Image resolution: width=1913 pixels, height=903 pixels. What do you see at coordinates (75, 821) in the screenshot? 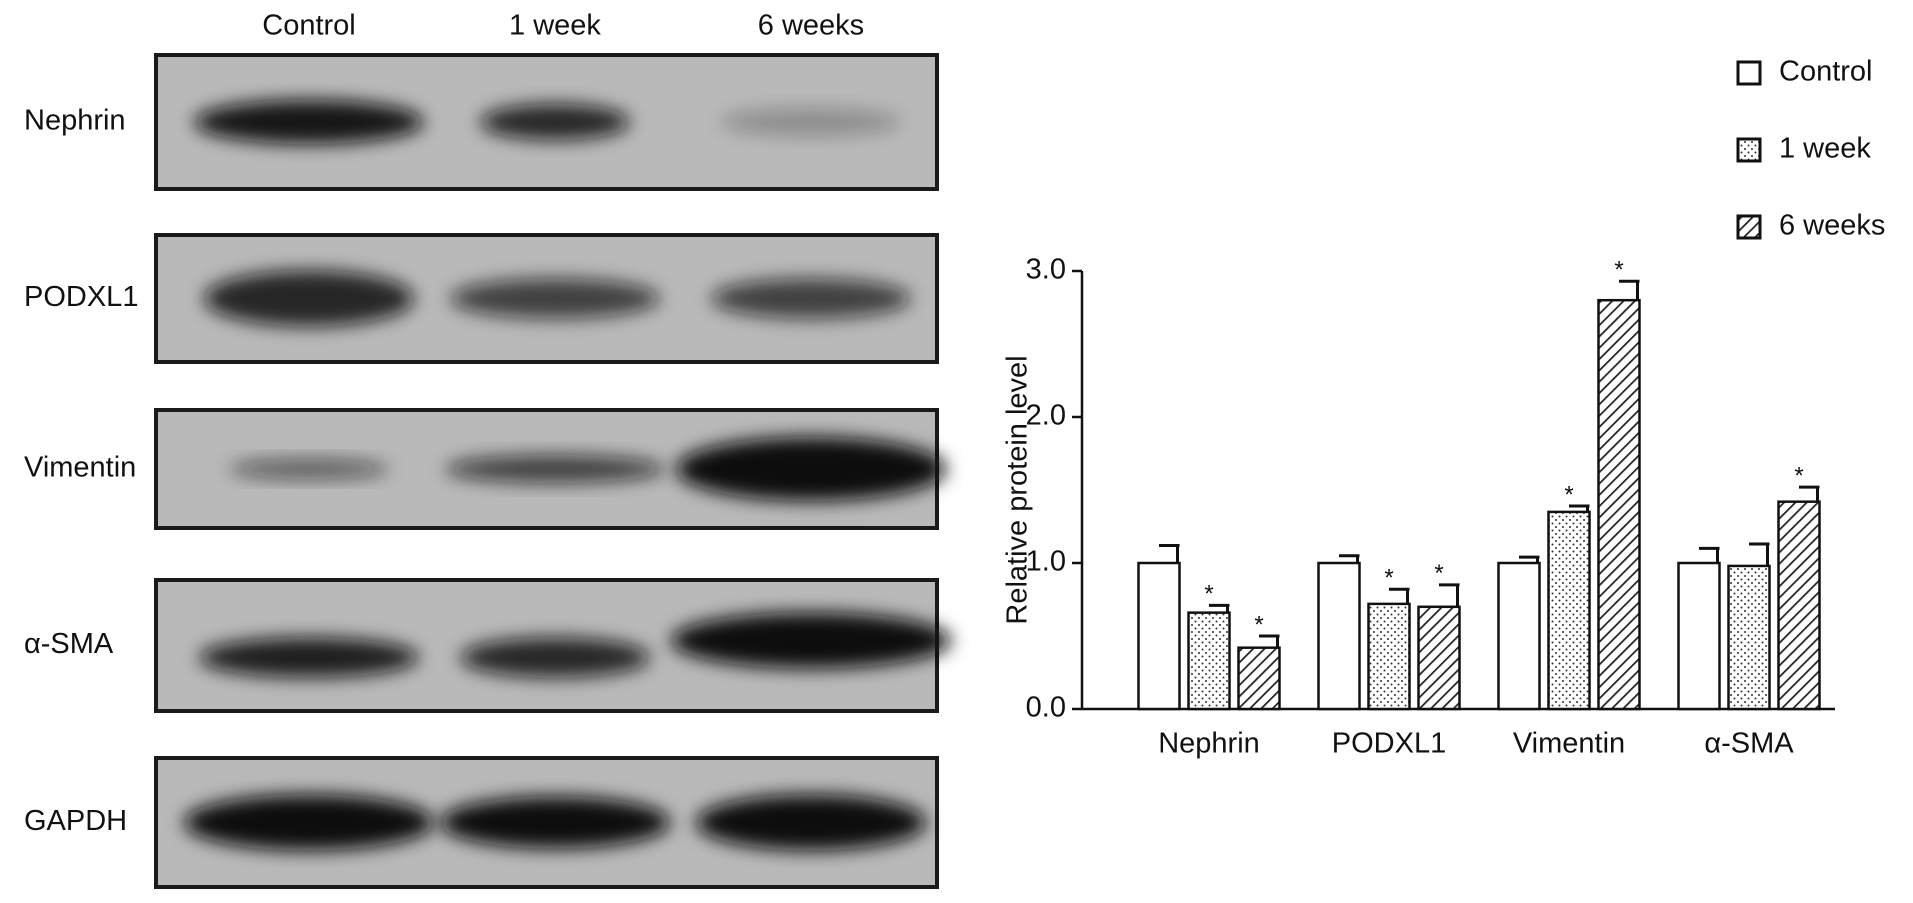
I see `row-label: GAPDH` at bounding box center [75, 821].